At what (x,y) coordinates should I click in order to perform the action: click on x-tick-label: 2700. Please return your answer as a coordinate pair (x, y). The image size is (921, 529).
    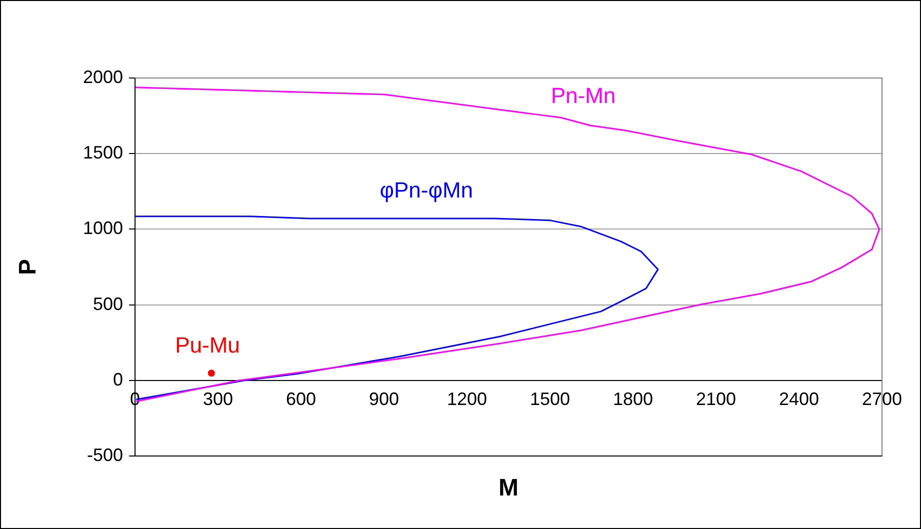
    Looking at the image, I should click on (882, 399).